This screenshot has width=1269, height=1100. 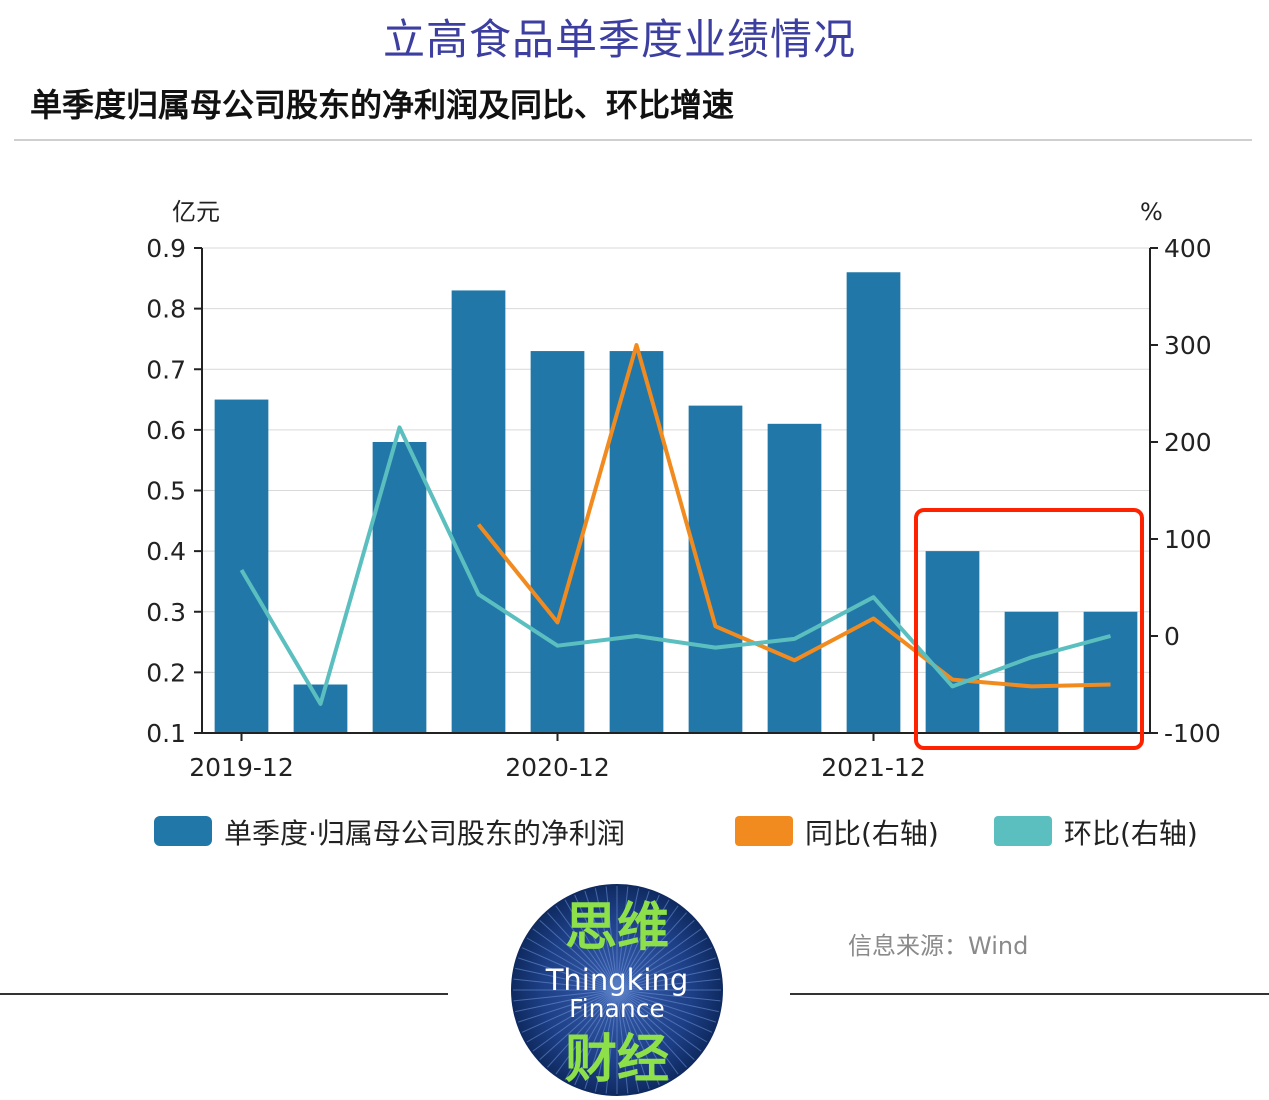 What do you see at coordinates (166, 491) in the screenshot?
I see `left-tick-label: 0.5` at bounding box center [166, 491].